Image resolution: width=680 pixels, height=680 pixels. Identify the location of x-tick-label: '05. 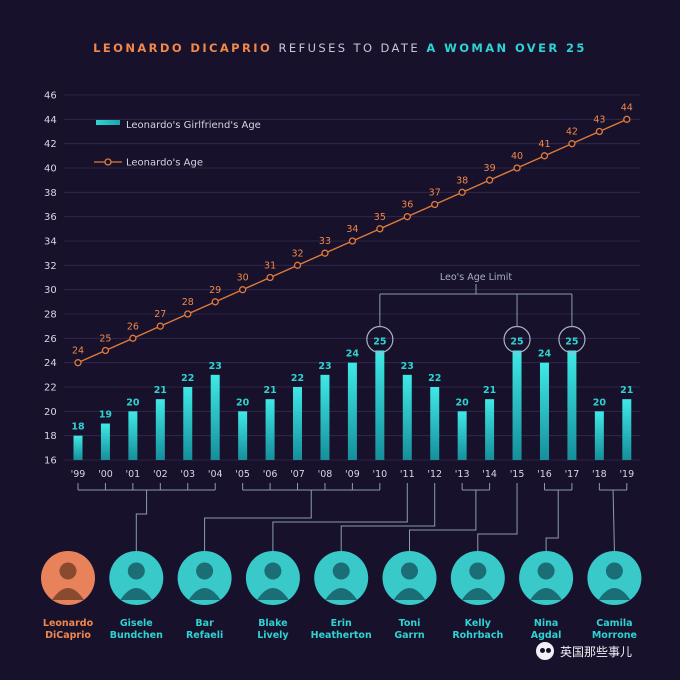
(242, 474).